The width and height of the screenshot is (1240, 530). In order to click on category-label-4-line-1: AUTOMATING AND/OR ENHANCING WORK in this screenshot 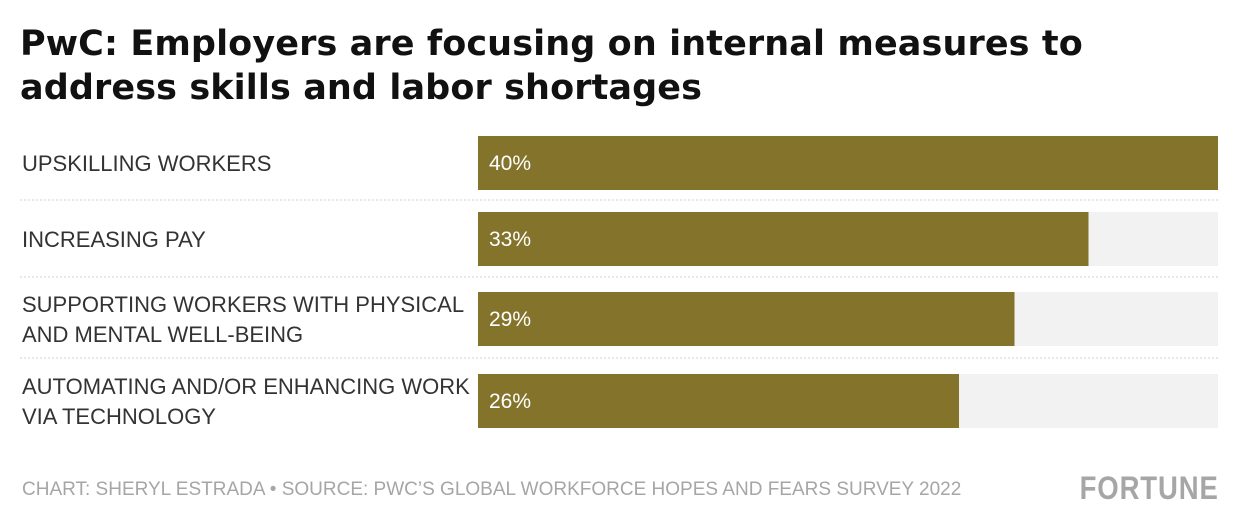, I will do `click(246, 386)`.